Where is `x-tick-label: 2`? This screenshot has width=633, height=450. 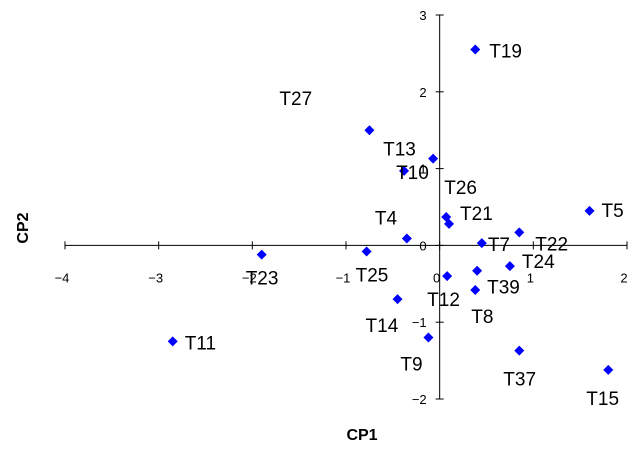 x-tick-label: 2 is located at coordinates (623, 277).